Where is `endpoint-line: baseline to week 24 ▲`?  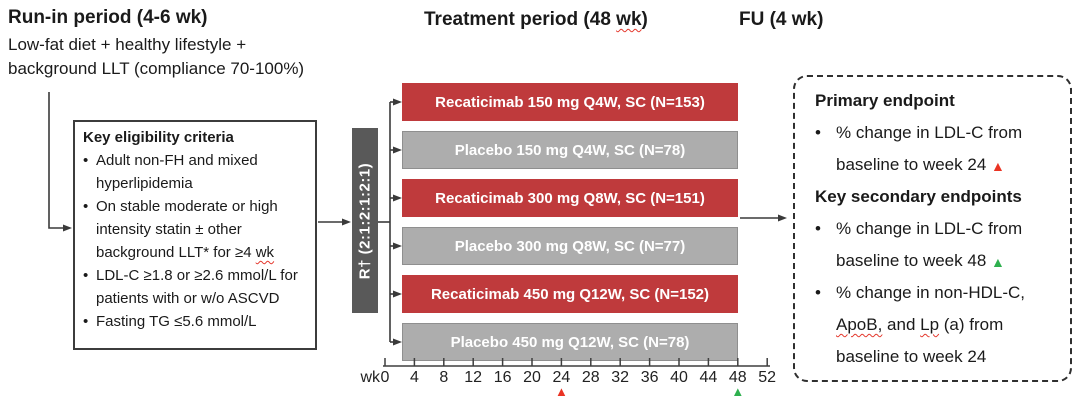
endpoint-line: baseline to week 24 ▲ is located at coordinates (920, 164).